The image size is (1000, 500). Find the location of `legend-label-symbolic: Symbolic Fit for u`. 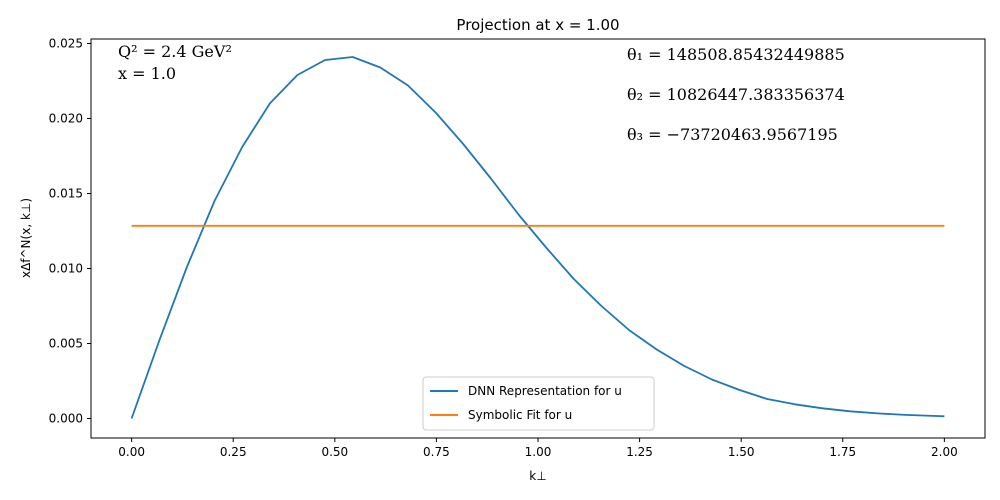

legend-label-symbolic: Symbolic Fit for u is located at coordinates (520, 415).